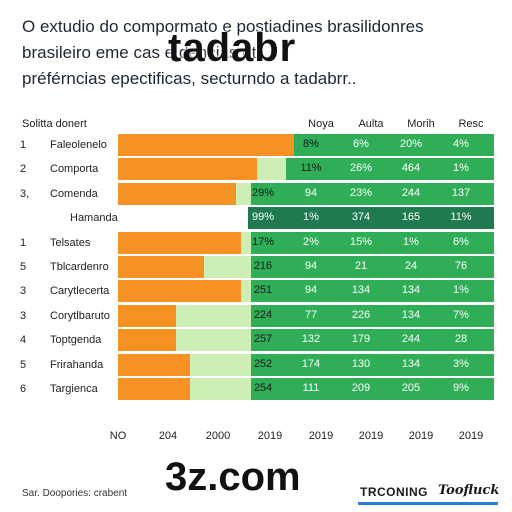 This screenshot has width=512, height=512. What do you see at coordinates (421, 436) in the screenshot?
I see `x-tick-7: 2019` at bounding box center [421, 436].